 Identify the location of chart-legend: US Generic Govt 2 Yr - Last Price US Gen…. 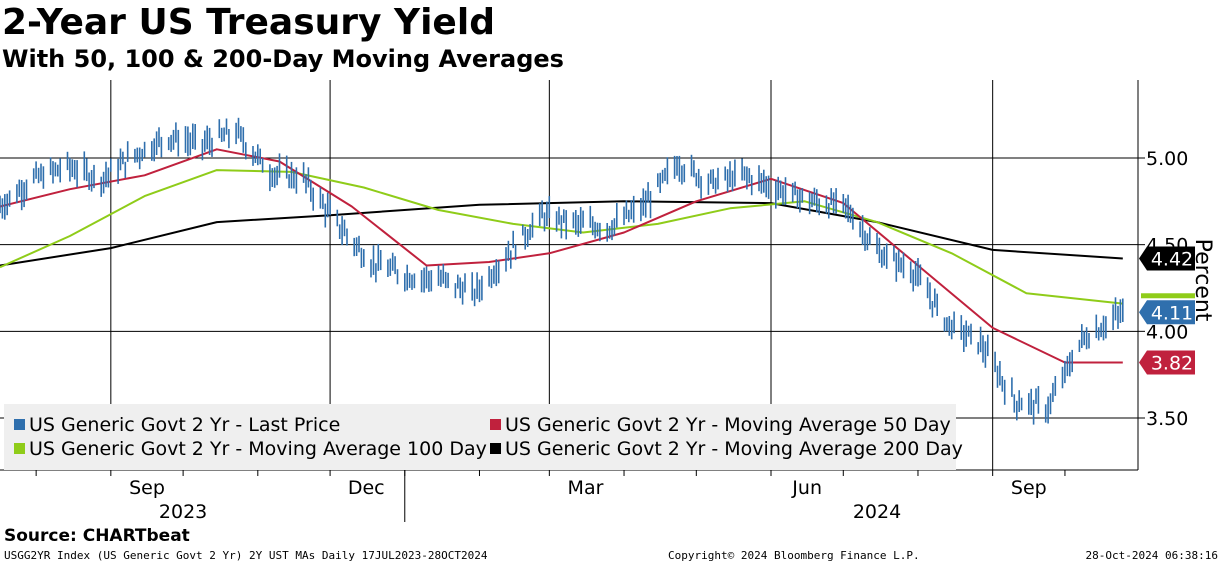
(483, 437).